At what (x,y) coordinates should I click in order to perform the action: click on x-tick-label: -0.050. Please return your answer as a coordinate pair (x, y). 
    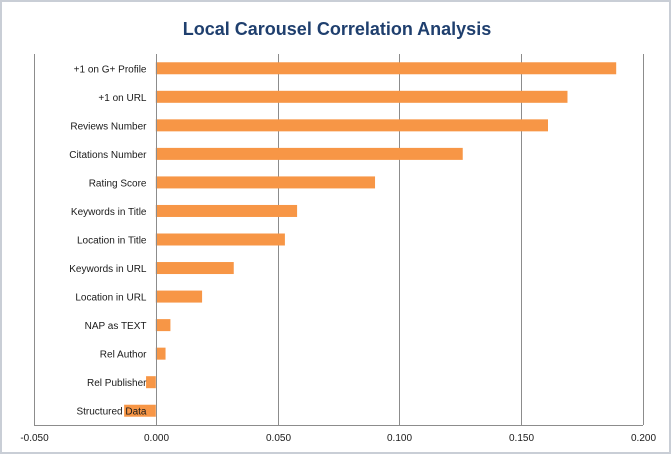
    Looking at the image, I should click on (34, 438).